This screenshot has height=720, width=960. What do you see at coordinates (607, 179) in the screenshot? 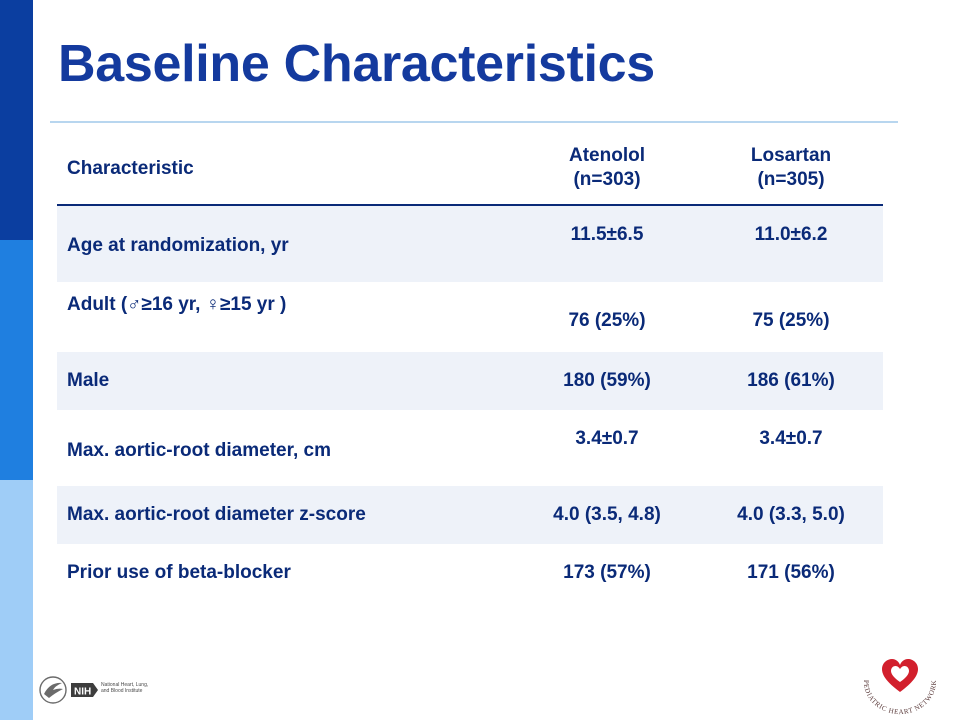
I see `header-atenolol-n: (n=303)` at bounding box center [607, 179].